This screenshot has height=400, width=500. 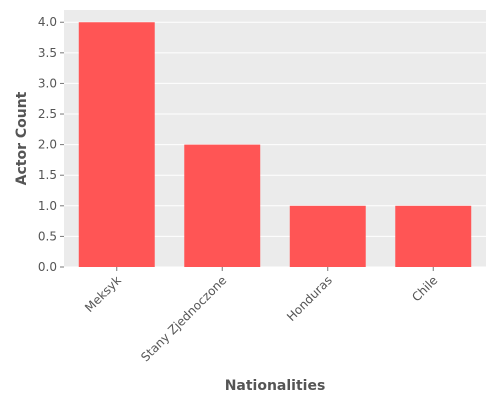 I want to click on y-tick-label: 0.0, so click(x=47, y=267).